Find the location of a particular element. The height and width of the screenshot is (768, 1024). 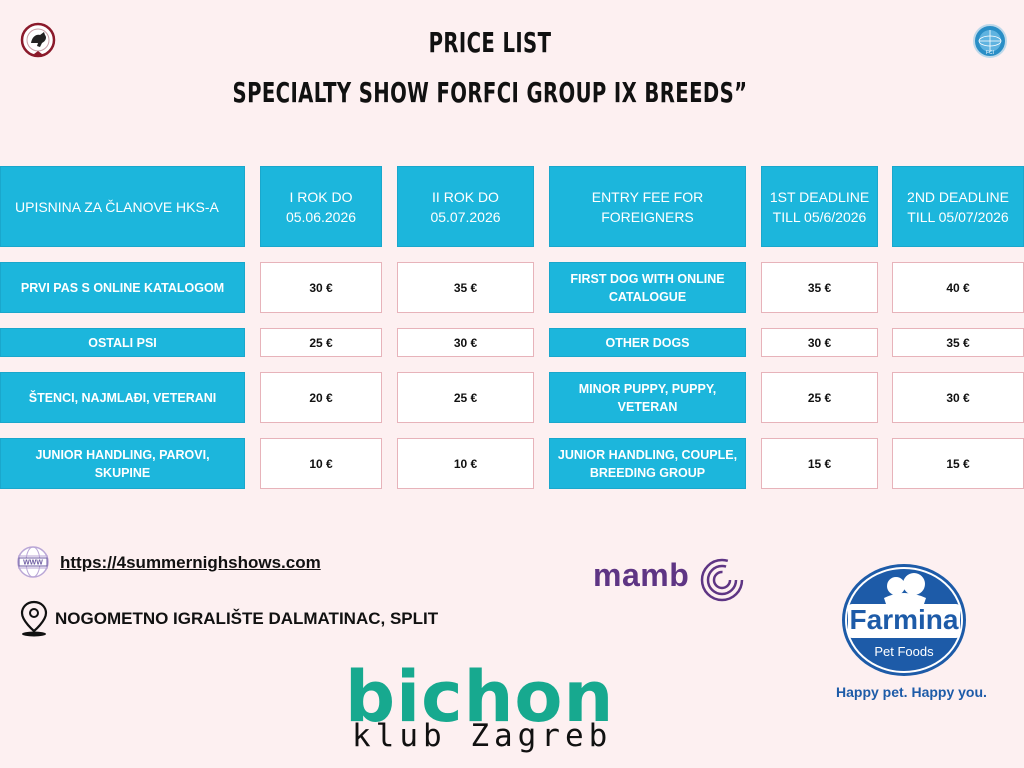

fci-logo-text: FCI is located at coordinates (990, 53).